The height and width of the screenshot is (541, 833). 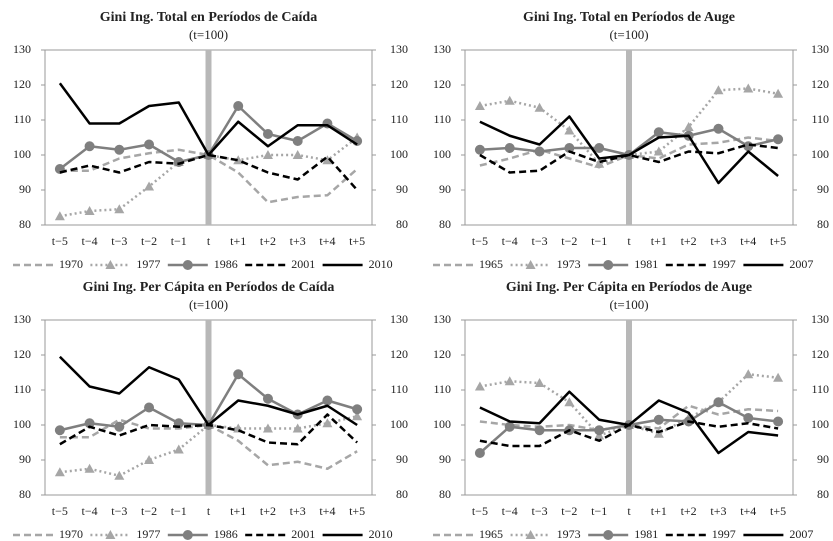 I want to click on y-tick-label: 80, so click(x=445, y=224).